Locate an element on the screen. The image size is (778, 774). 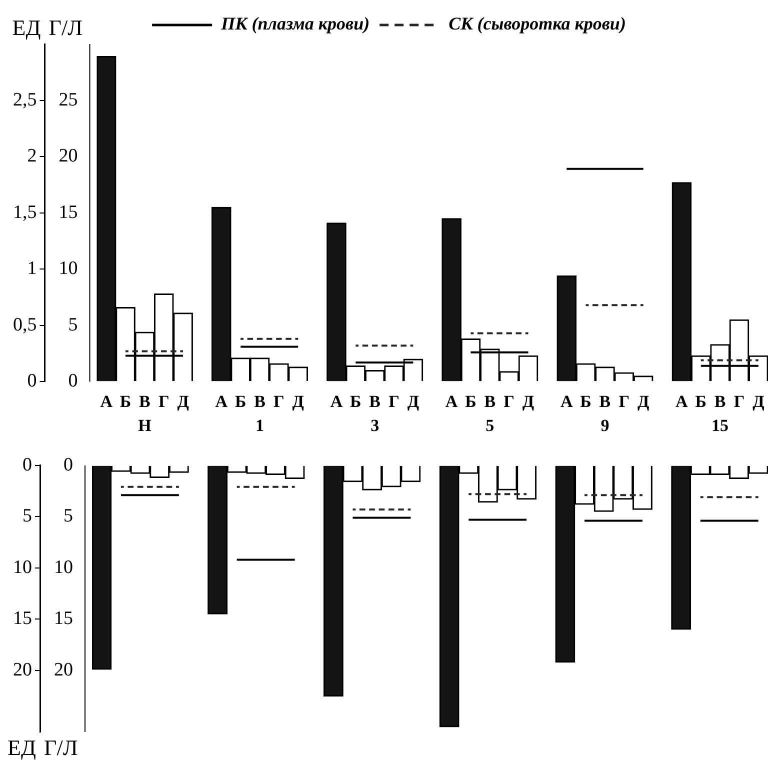
y-tick-label: 15 is located at coordinates (22, 619).